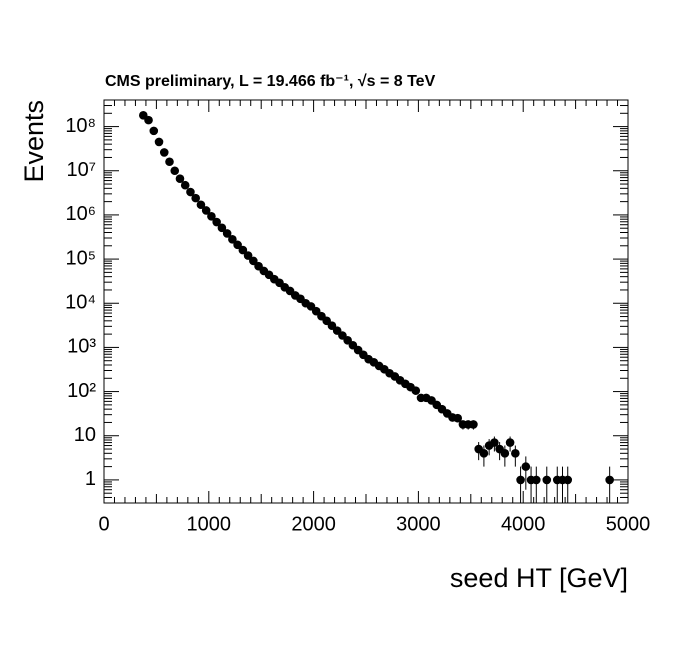  What do you see at coordinates (523, 524) in the screenshot?
I see `x-tick-label: 4000` at bounding box center [523, 524].